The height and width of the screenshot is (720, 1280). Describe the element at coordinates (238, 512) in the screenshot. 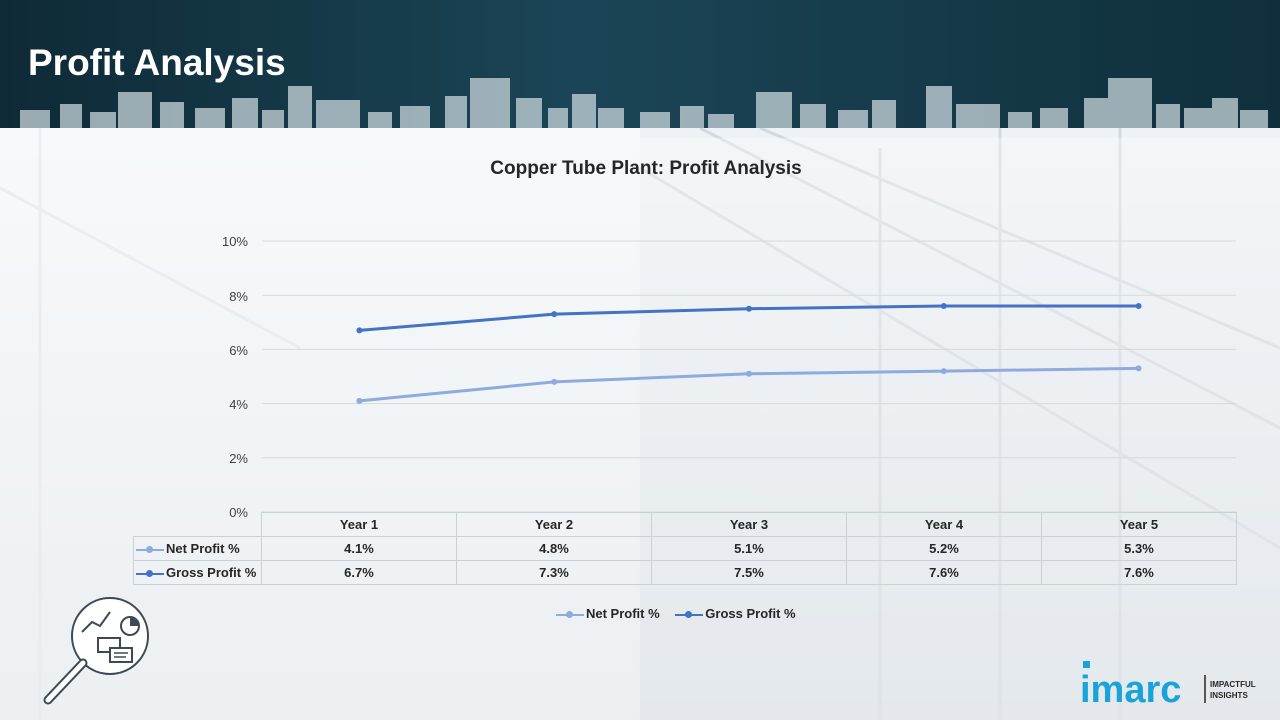

I see `y-tick-label: 0%` at that location.